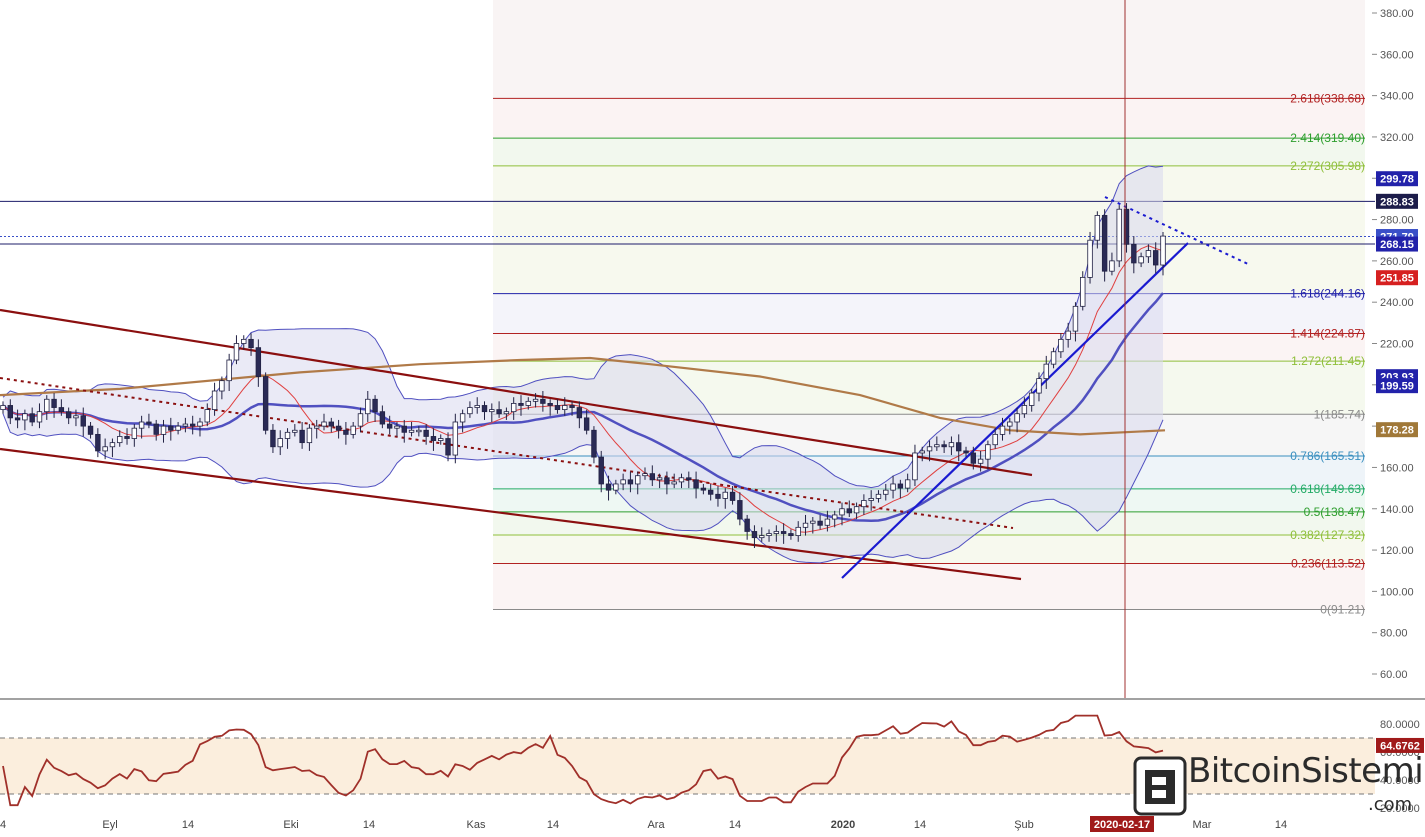  I want to click on logo-block, so click(1160, 787).